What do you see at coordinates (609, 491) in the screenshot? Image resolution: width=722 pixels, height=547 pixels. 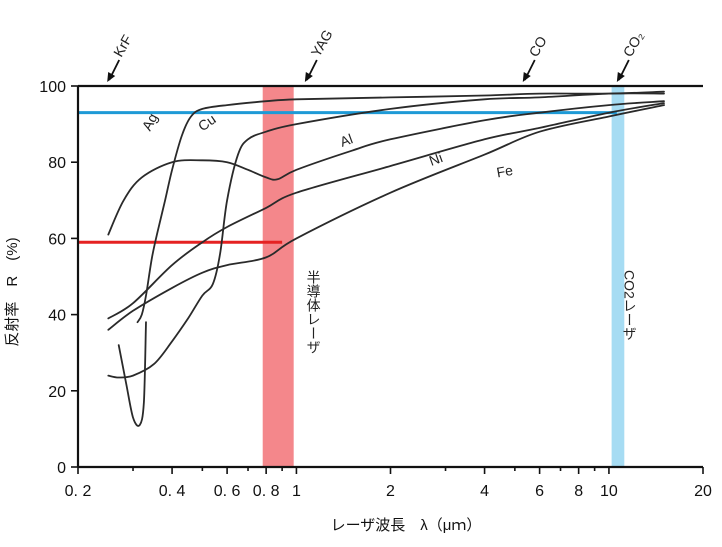 I see `x-tick-label: 10` at bounding box center [609, 491].